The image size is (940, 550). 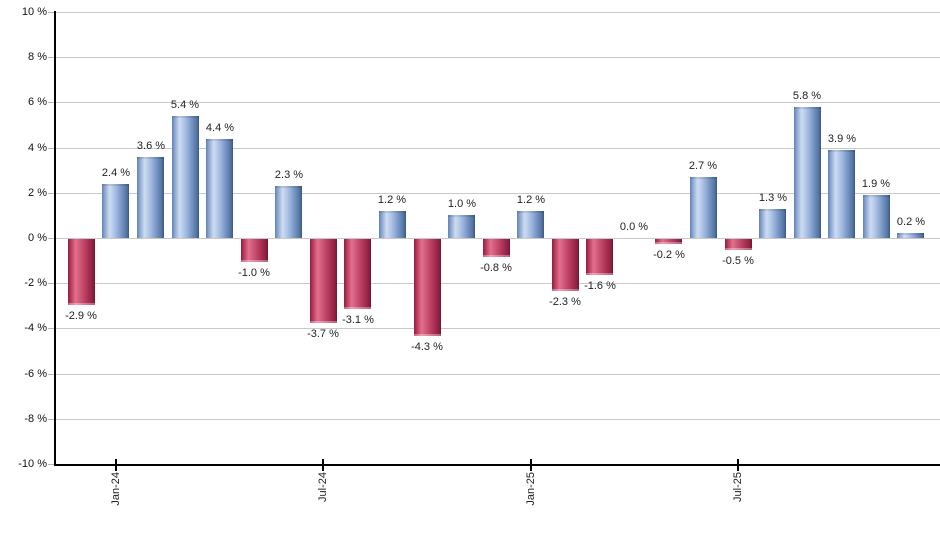 I want to click on bar-value-label: -4.3 %, so click(x=427, y=347).